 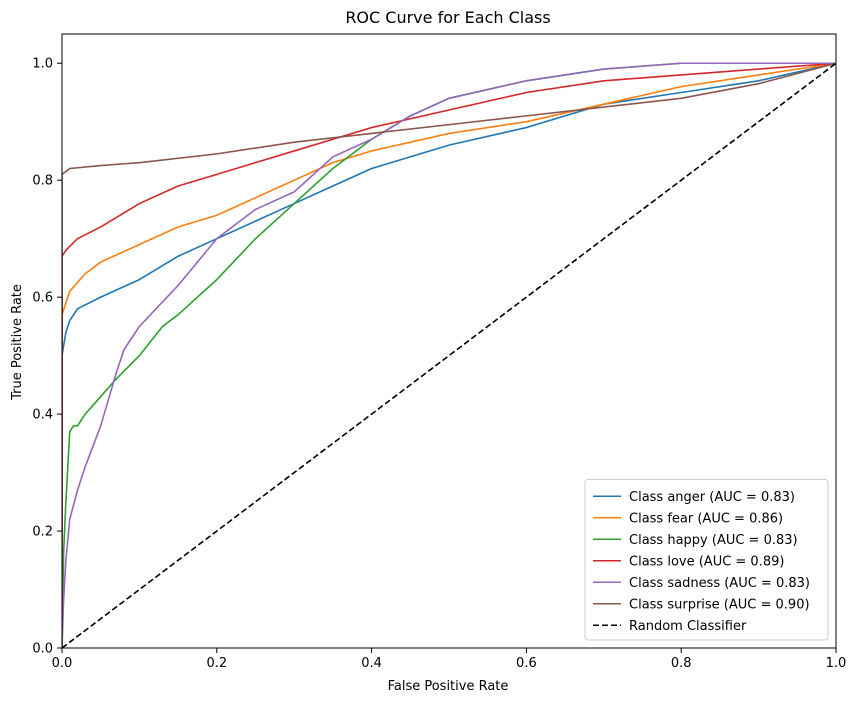 I want to click on x-tick-label: 1.0, so click(x=836, y=663).